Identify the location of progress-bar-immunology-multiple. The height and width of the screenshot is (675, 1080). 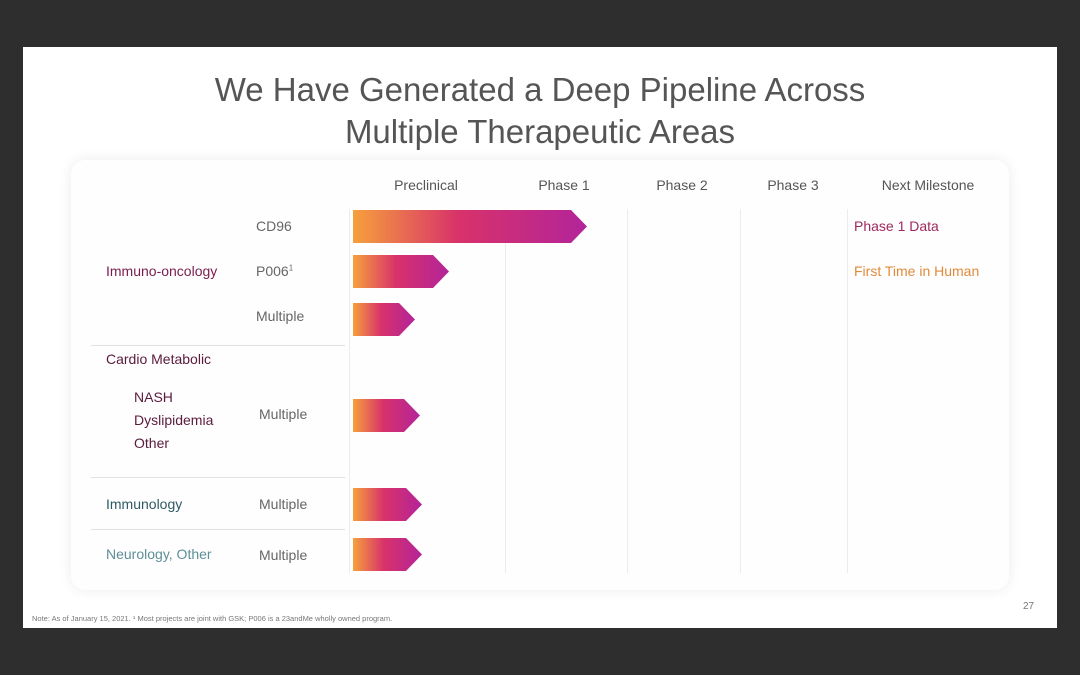
(387, 504).